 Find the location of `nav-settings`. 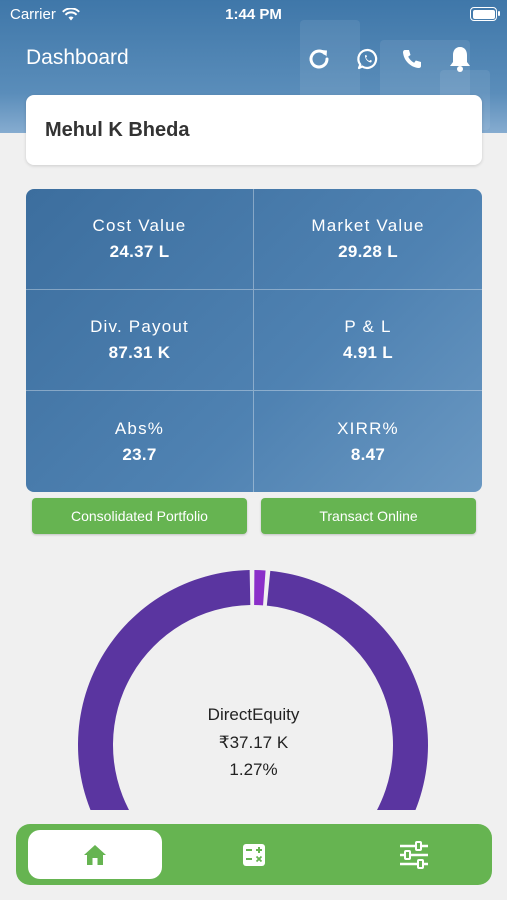

nav-settings is located at coordinates (414, 854).